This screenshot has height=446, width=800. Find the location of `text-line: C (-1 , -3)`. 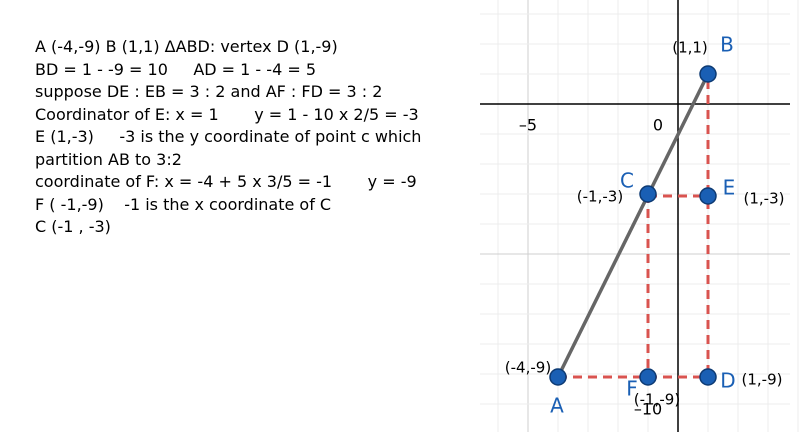

text-line: C (-1 , -3) is located at coordinates (73, 226).